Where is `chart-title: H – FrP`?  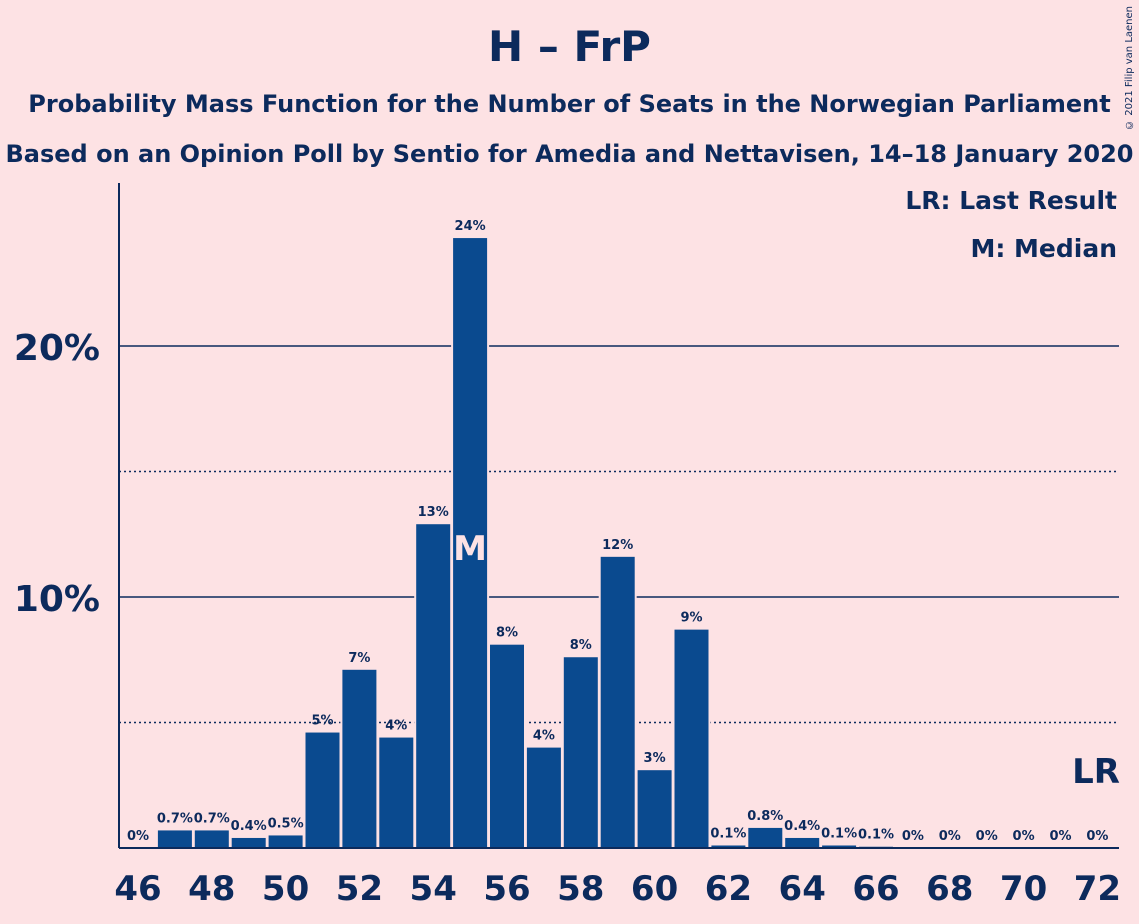
chart-title: H – FrP is located at coordinates (569, 46).